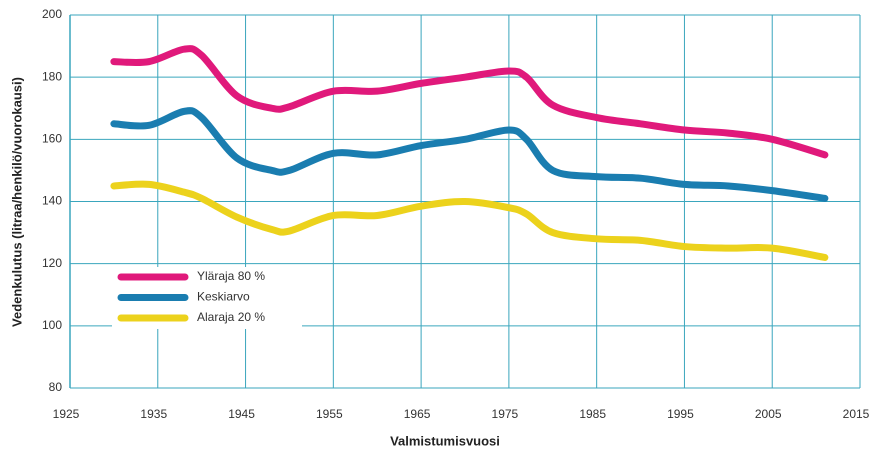 The height and width of the screenshot is (453, 869). Describe the element at coordinates (469, 220) in the screenshot. I see `series-line` at that location.